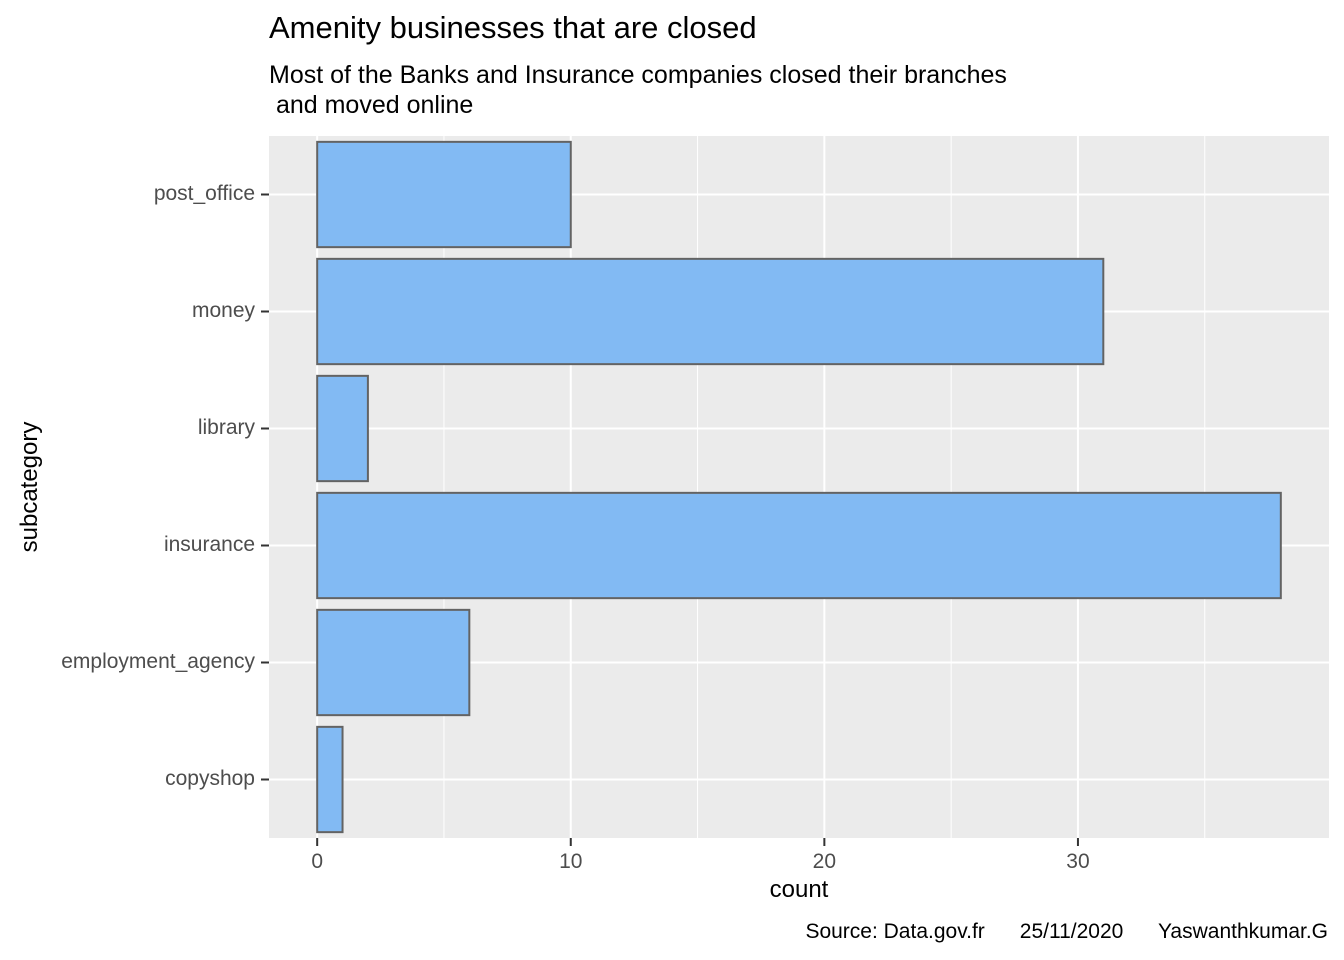 This screenshot has width=1344, height=960. I want to click on y-tick-label: employment_agency, so click(158, 661).